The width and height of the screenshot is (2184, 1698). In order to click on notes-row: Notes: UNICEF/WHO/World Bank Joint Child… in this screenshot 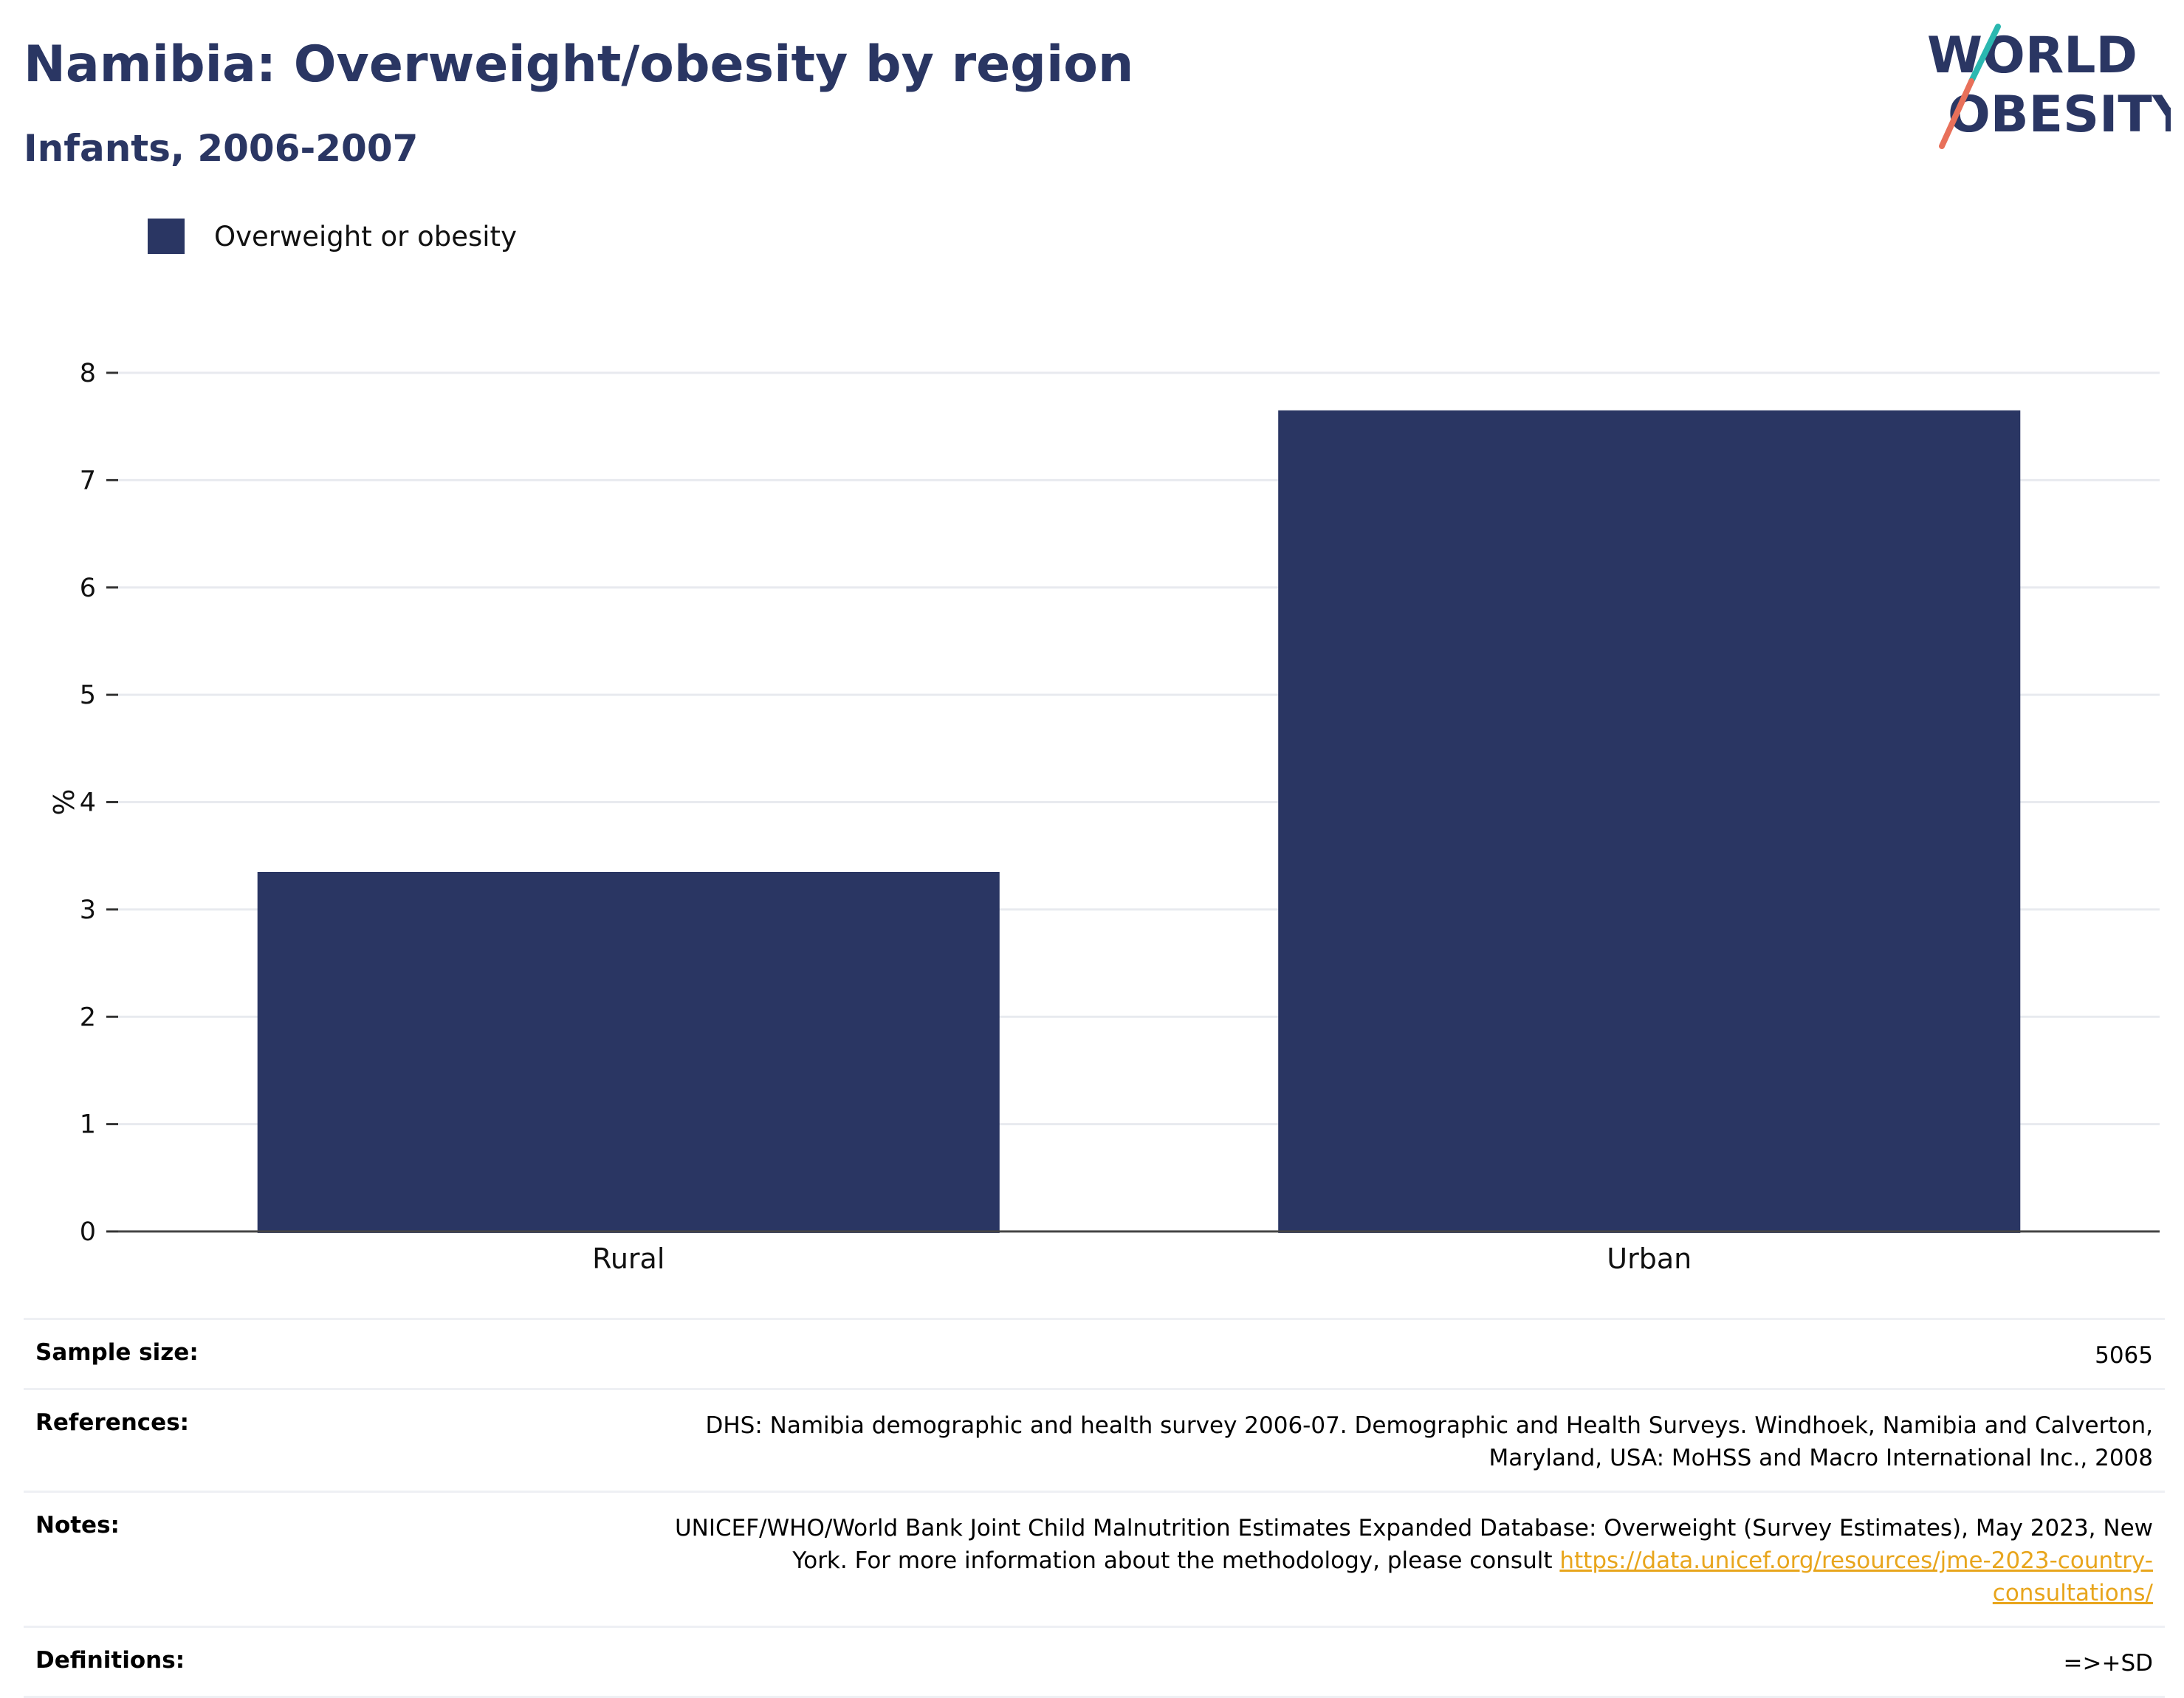, I will do `click(1095, 1559)`.